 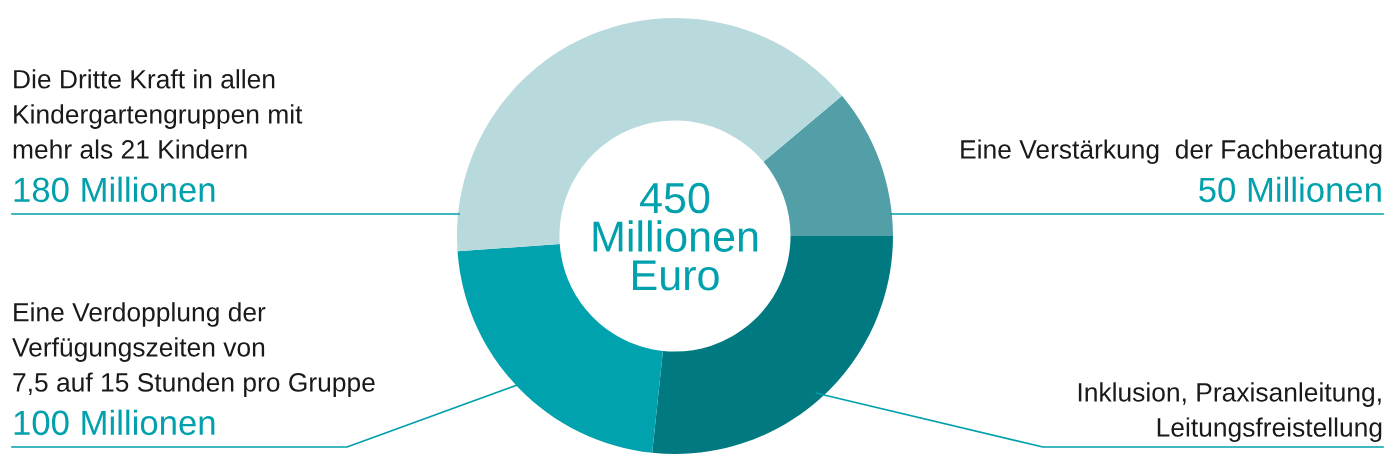 I want to click on slice-label: Eine Verstärkung der Fachberatung, so click(x=1171, y=151).